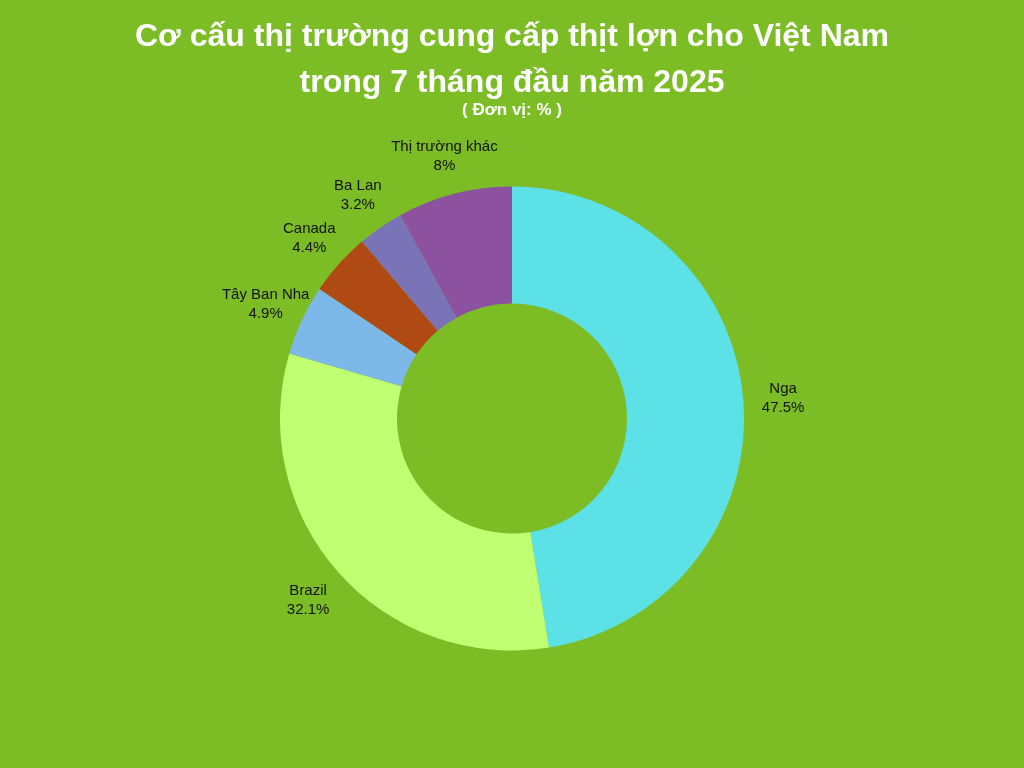 The image size is (1024, 768). I want to click on text: trong 7 tháng đầu năm 2025, so click(512, 81).